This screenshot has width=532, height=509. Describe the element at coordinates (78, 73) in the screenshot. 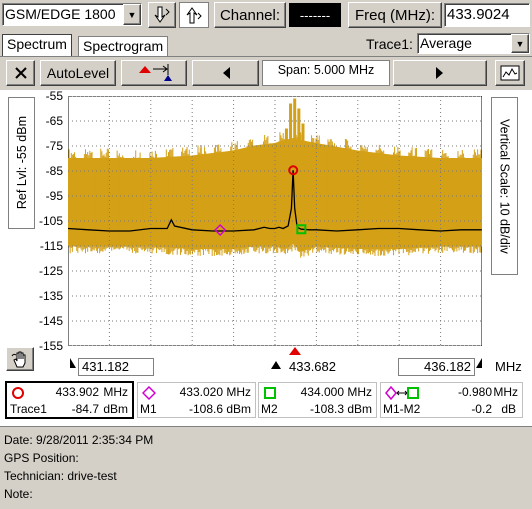

I see `autolevel-button: AutoLevel` at that location.